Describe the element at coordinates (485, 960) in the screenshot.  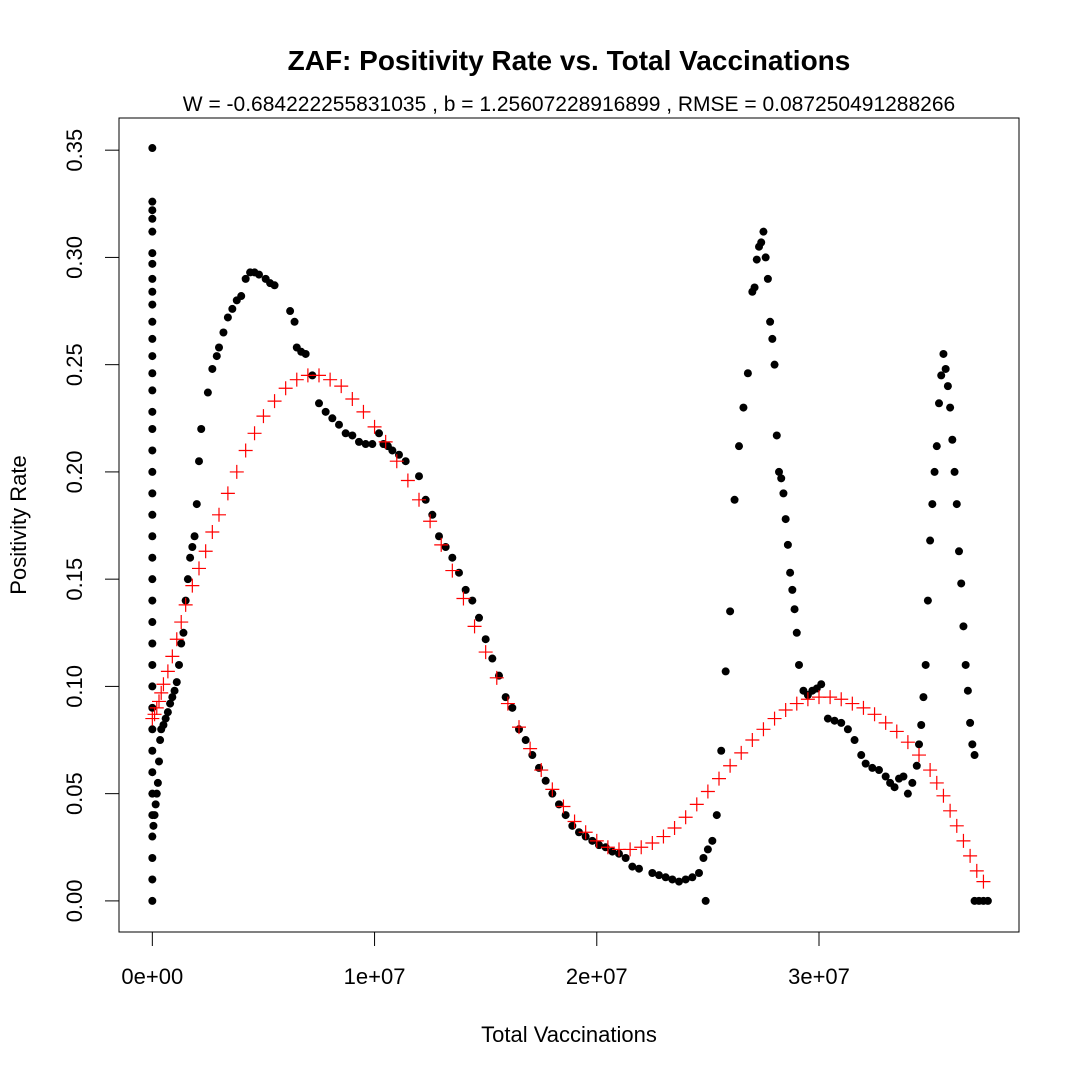
I see `x-axis: 0e+00 1e+07 2e+07 3e+07` at that location.